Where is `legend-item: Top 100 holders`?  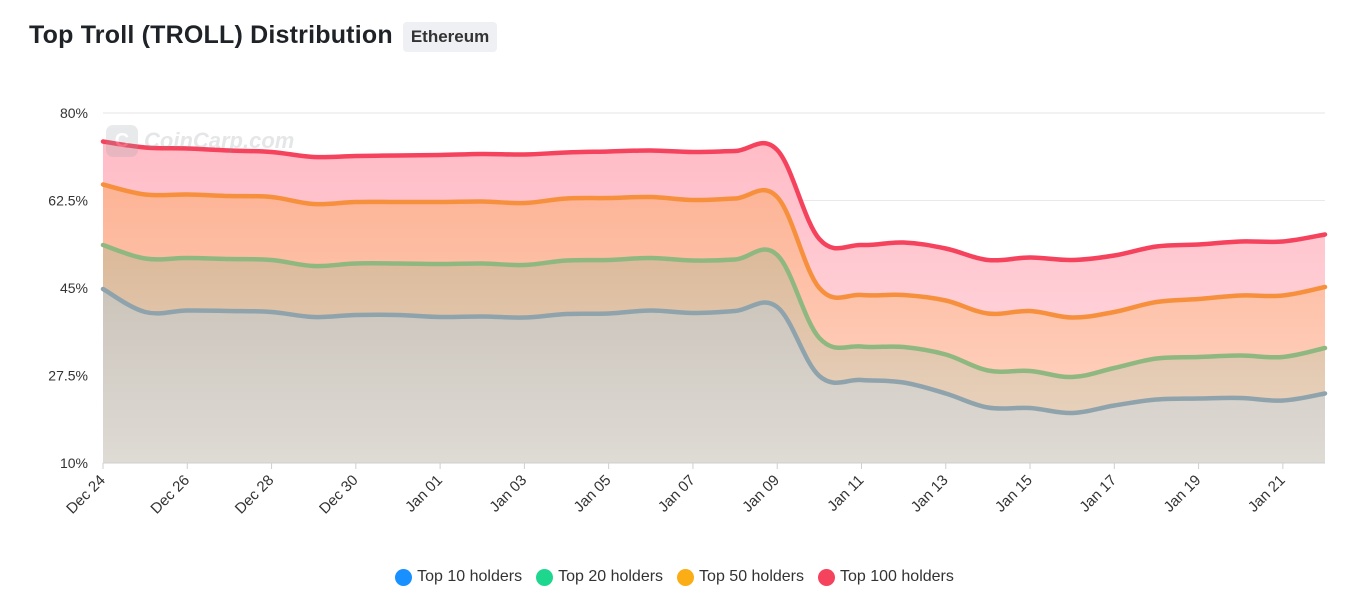 legend-item: Top 100 holders is located at coordinates (886, 577).